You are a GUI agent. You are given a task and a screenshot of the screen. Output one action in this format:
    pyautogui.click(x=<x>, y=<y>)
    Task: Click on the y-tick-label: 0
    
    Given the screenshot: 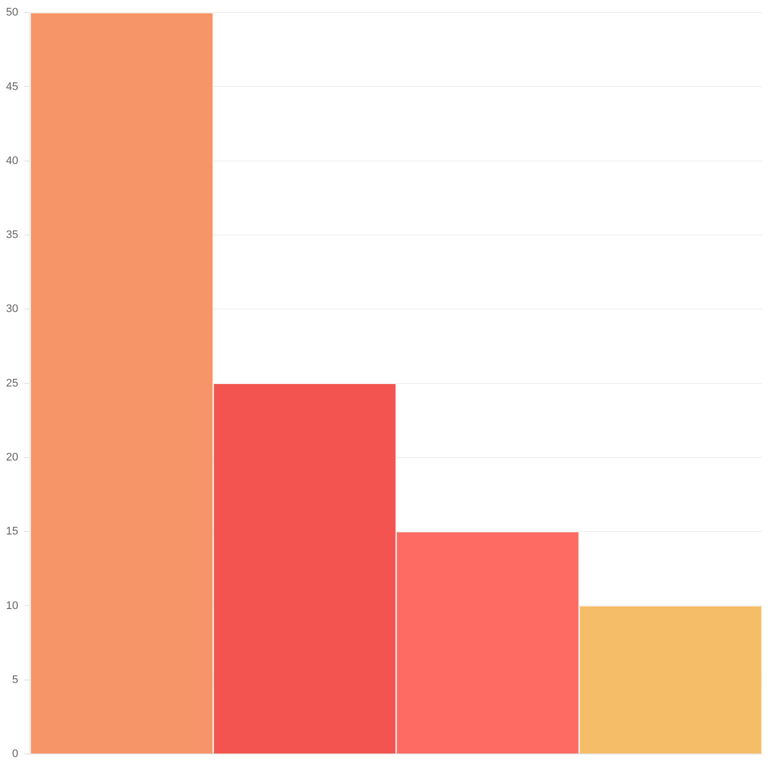 What is the action you would take?
    pyautogui.click(x=15, y=754)
    